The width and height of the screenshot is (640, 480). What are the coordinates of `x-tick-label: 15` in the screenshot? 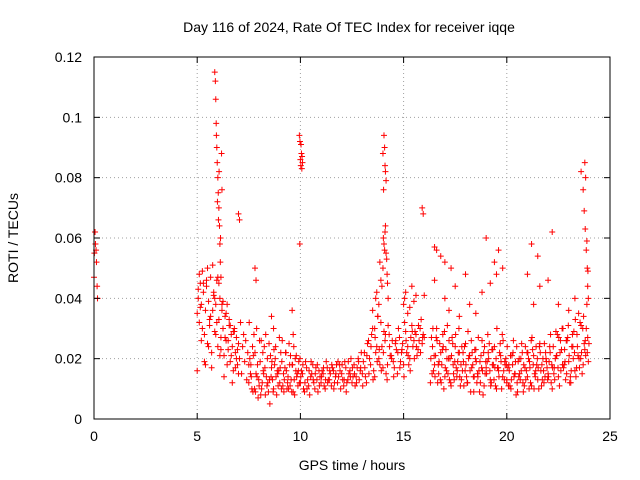 It's located at (404, 436).